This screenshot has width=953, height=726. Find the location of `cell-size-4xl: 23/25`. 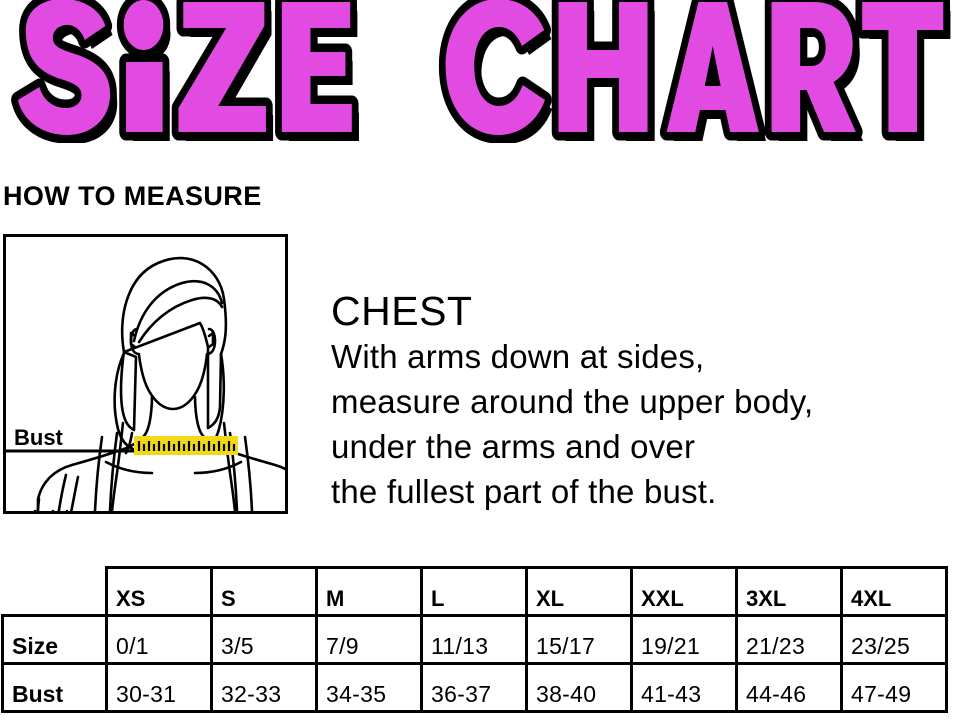

cell-size-4xl: 23/25 is located at coordinates (894, 639).